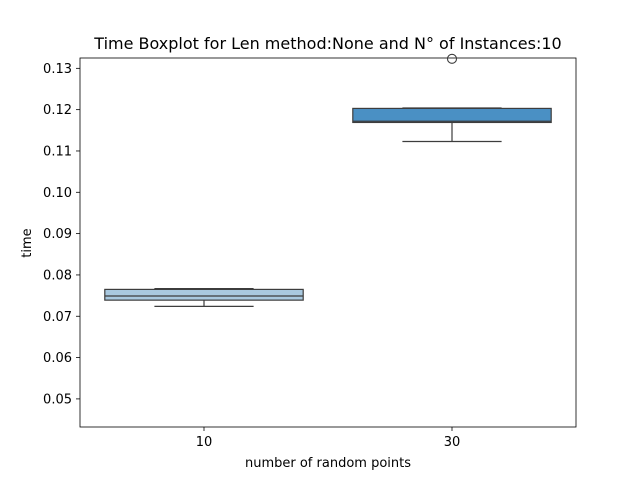 The image size is (640, 480). Describe the element at coordinates (328, 438) in the screenshot. I see `x-axis: 10 30` at that location.